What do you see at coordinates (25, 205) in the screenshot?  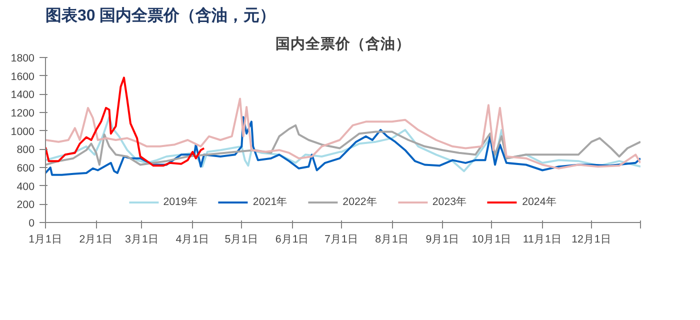 I see `y-tick-label: 200` at bounding box center [25, 205].